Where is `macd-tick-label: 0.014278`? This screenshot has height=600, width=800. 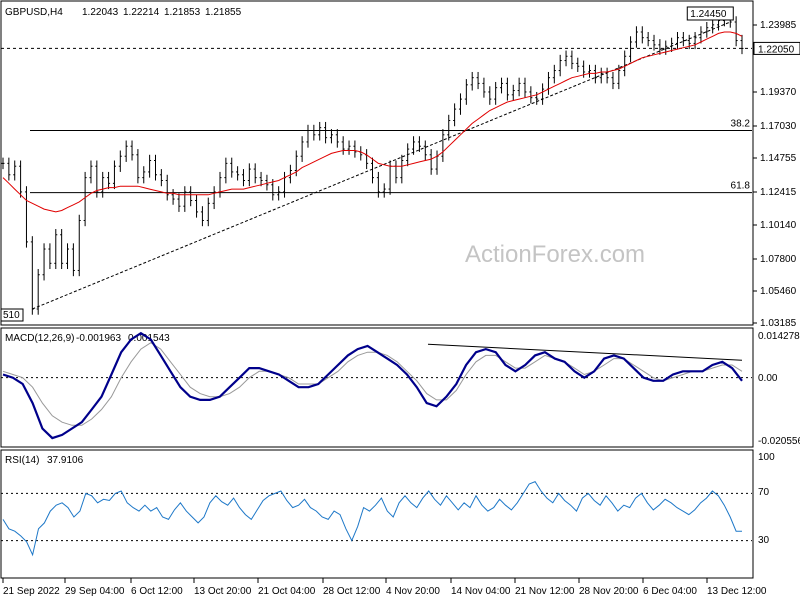
macd-tick-label: 0.014278 is located at coordinates (779, 336).